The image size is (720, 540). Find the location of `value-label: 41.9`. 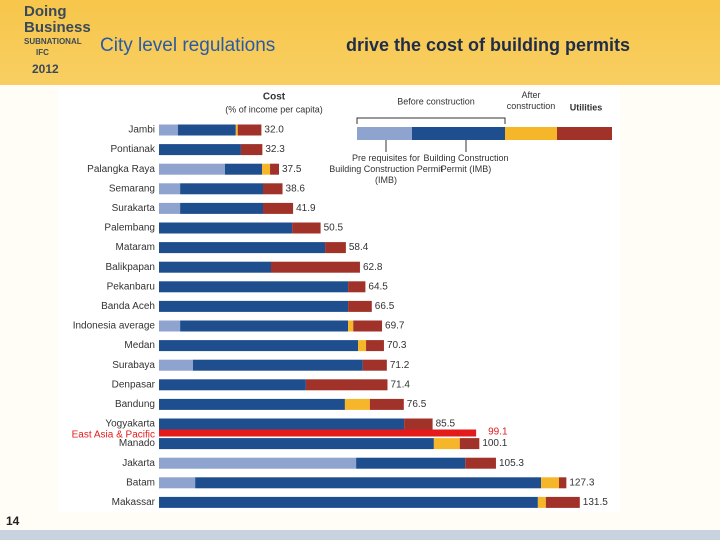

value-label: 41.9 is located at coordinates (306, 208).